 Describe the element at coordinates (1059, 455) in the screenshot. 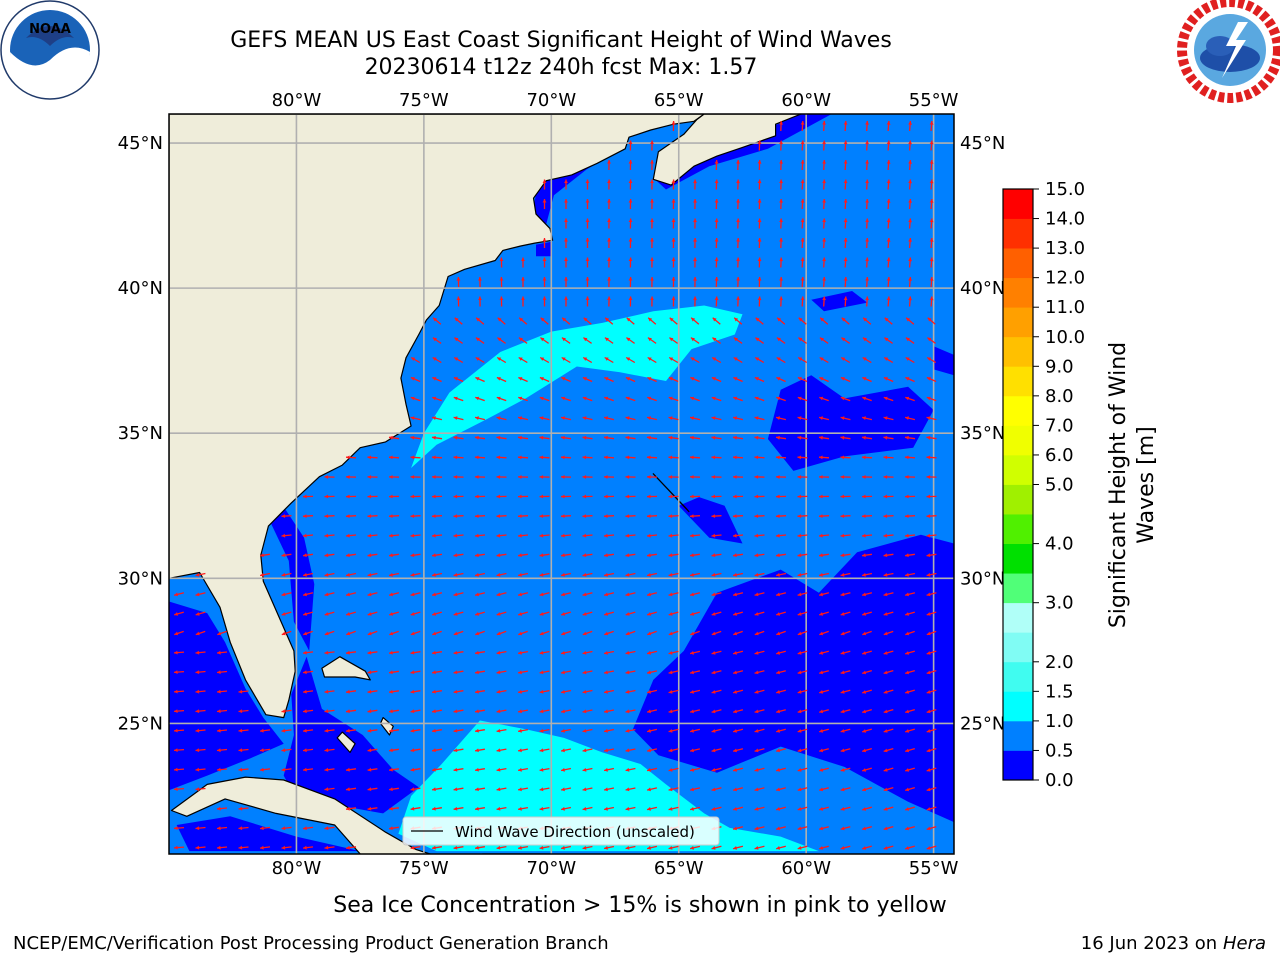

I see `colorbar-tick-label: 6.0` at that location.